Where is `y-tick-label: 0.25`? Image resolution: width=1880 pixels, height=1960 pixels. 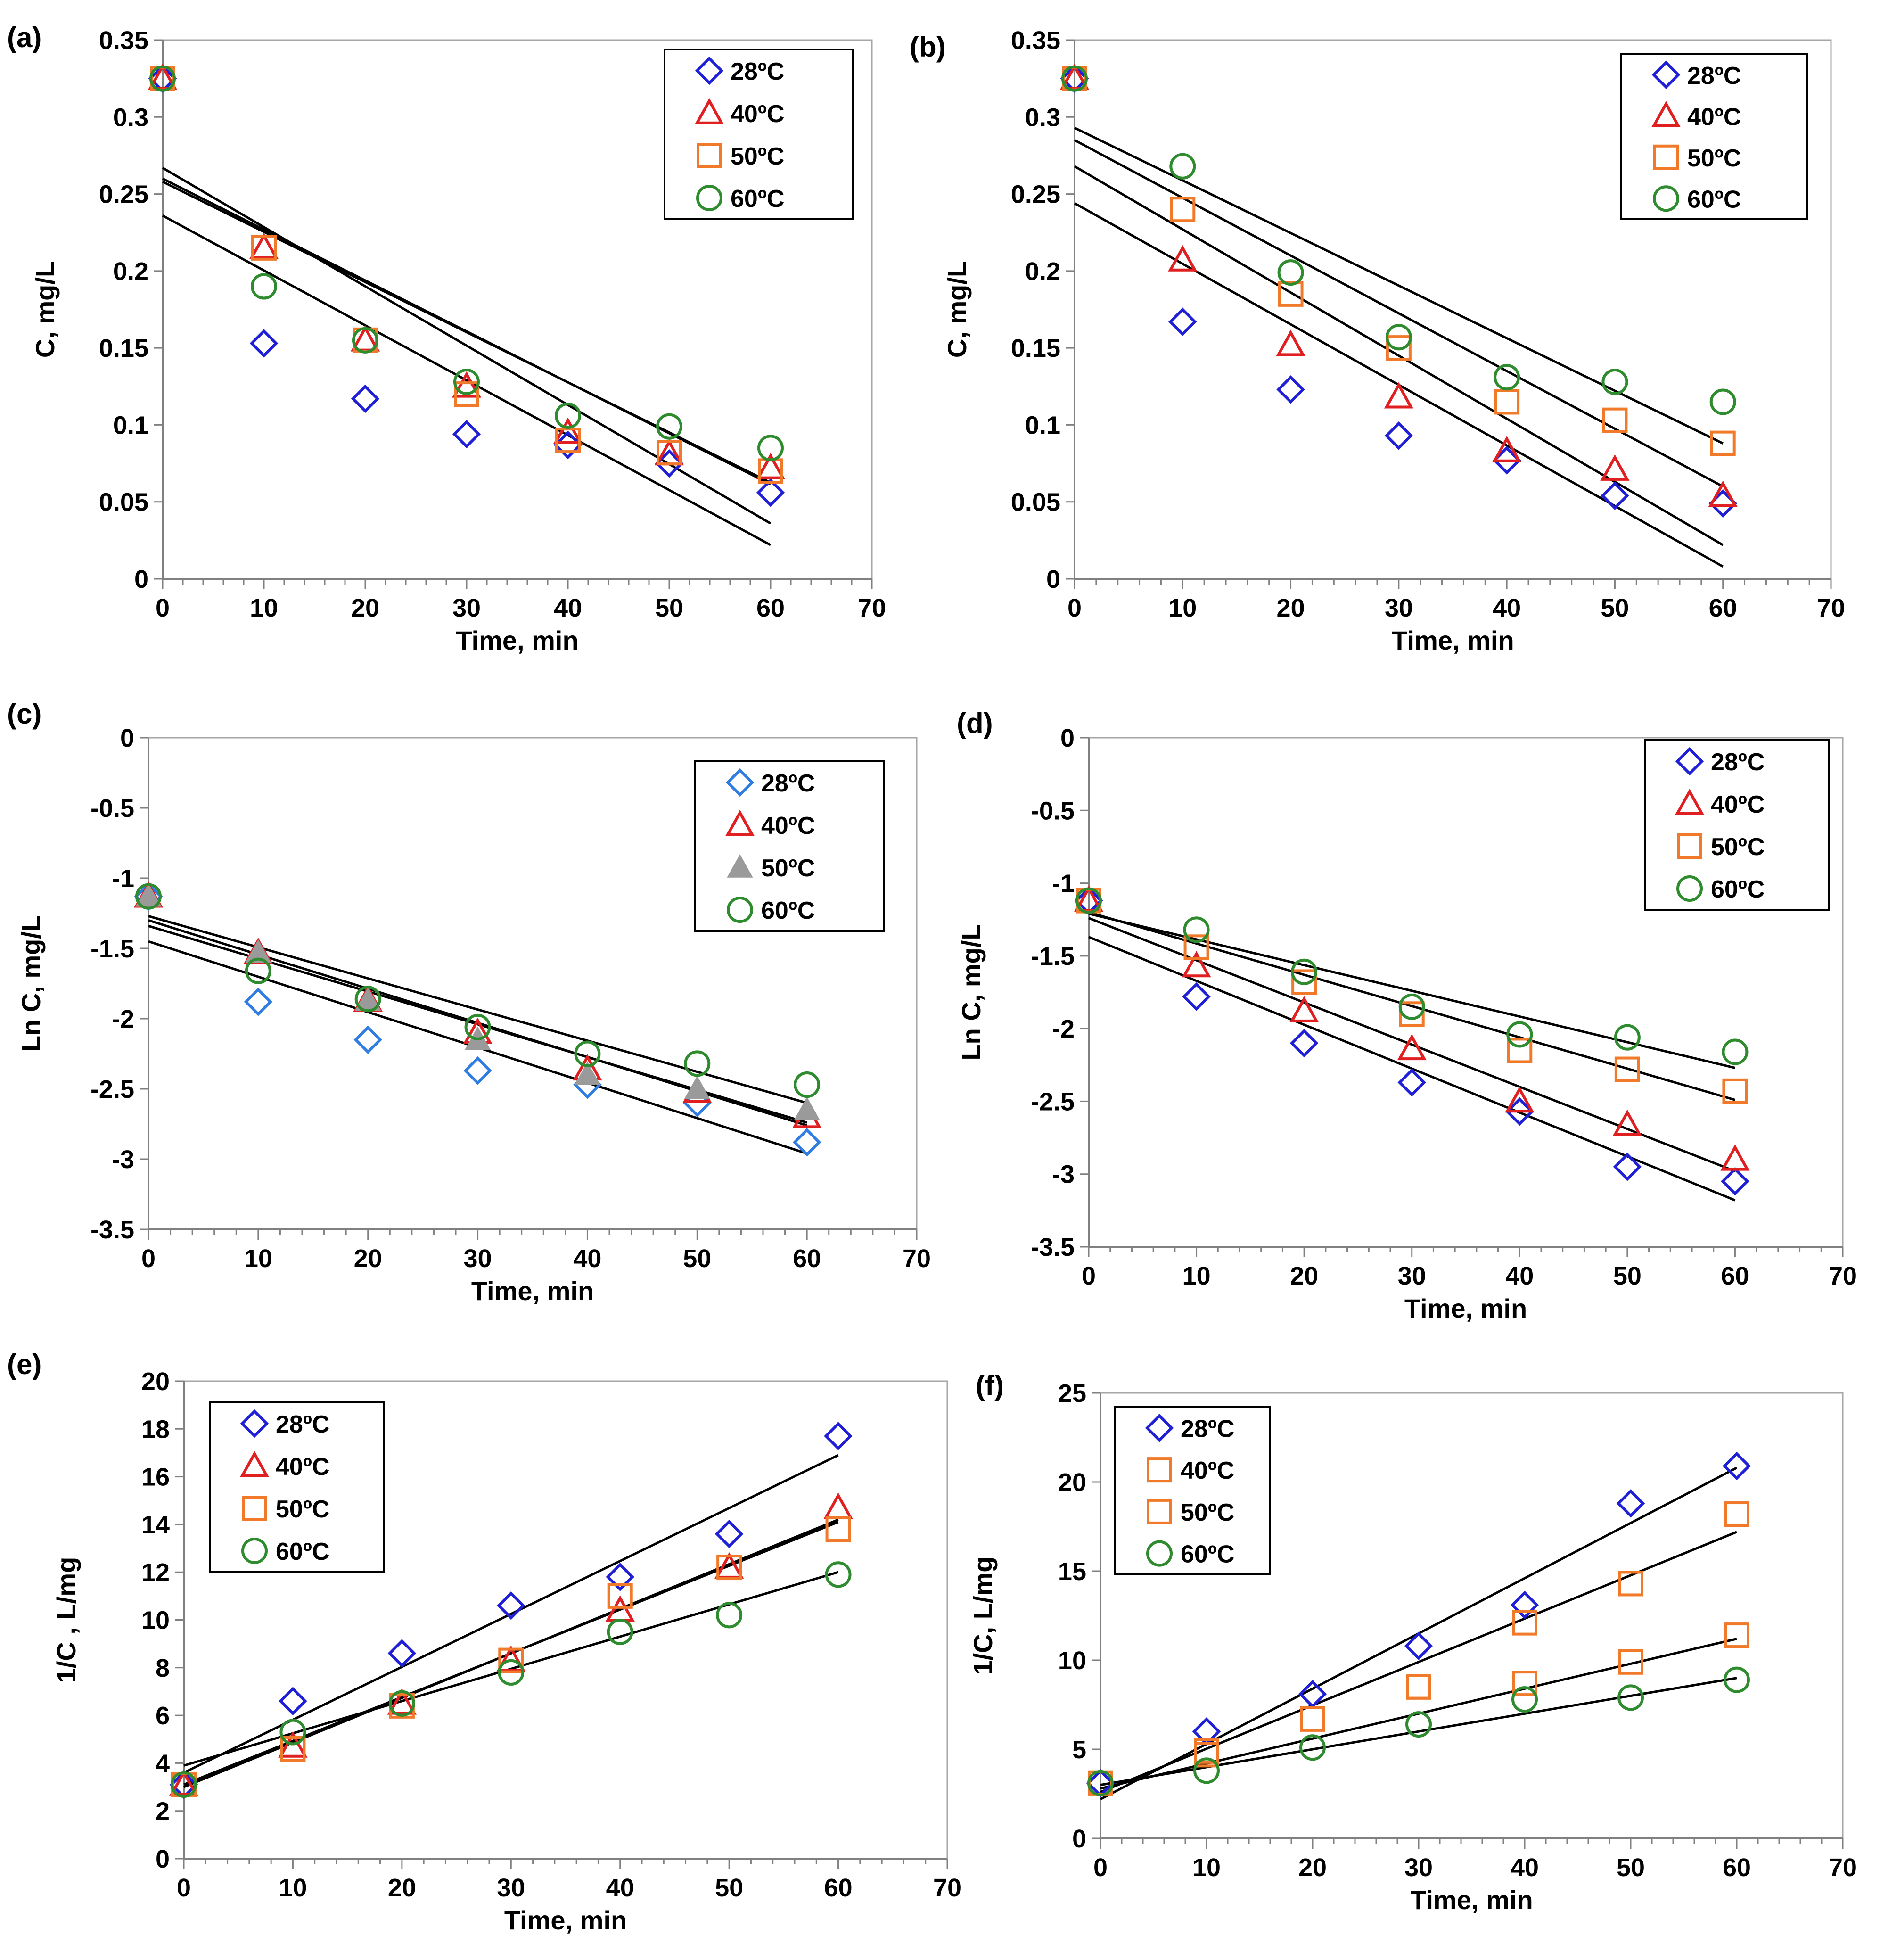
y-tick-label: 0.25 is located at coordinates (123, 195).